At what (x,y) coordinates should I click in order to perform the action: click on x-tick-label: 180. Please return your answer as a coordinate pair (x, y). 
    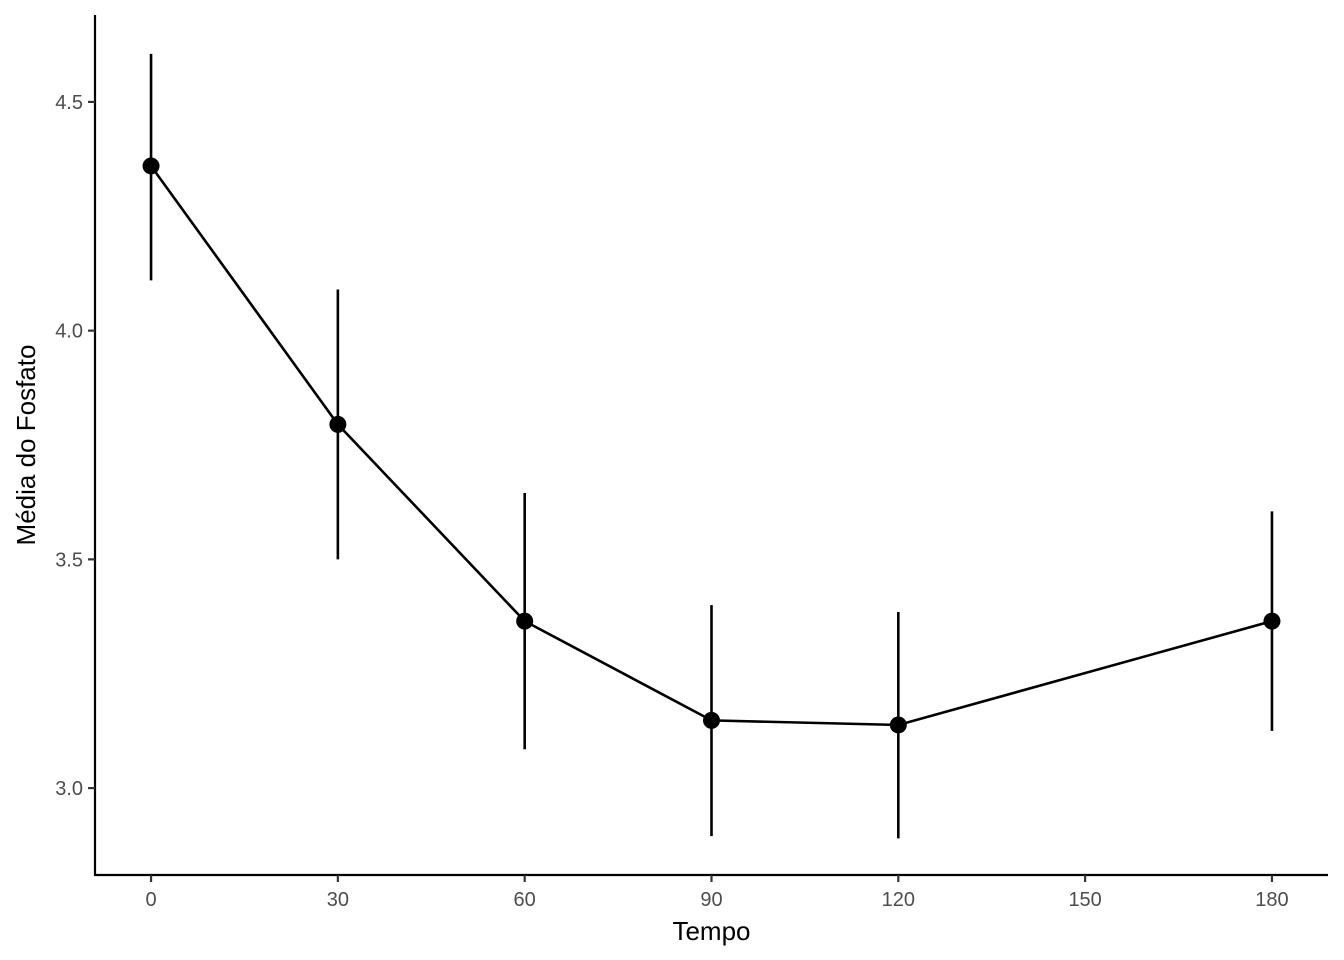
    Looking at the image, I should click on (1271, 900).